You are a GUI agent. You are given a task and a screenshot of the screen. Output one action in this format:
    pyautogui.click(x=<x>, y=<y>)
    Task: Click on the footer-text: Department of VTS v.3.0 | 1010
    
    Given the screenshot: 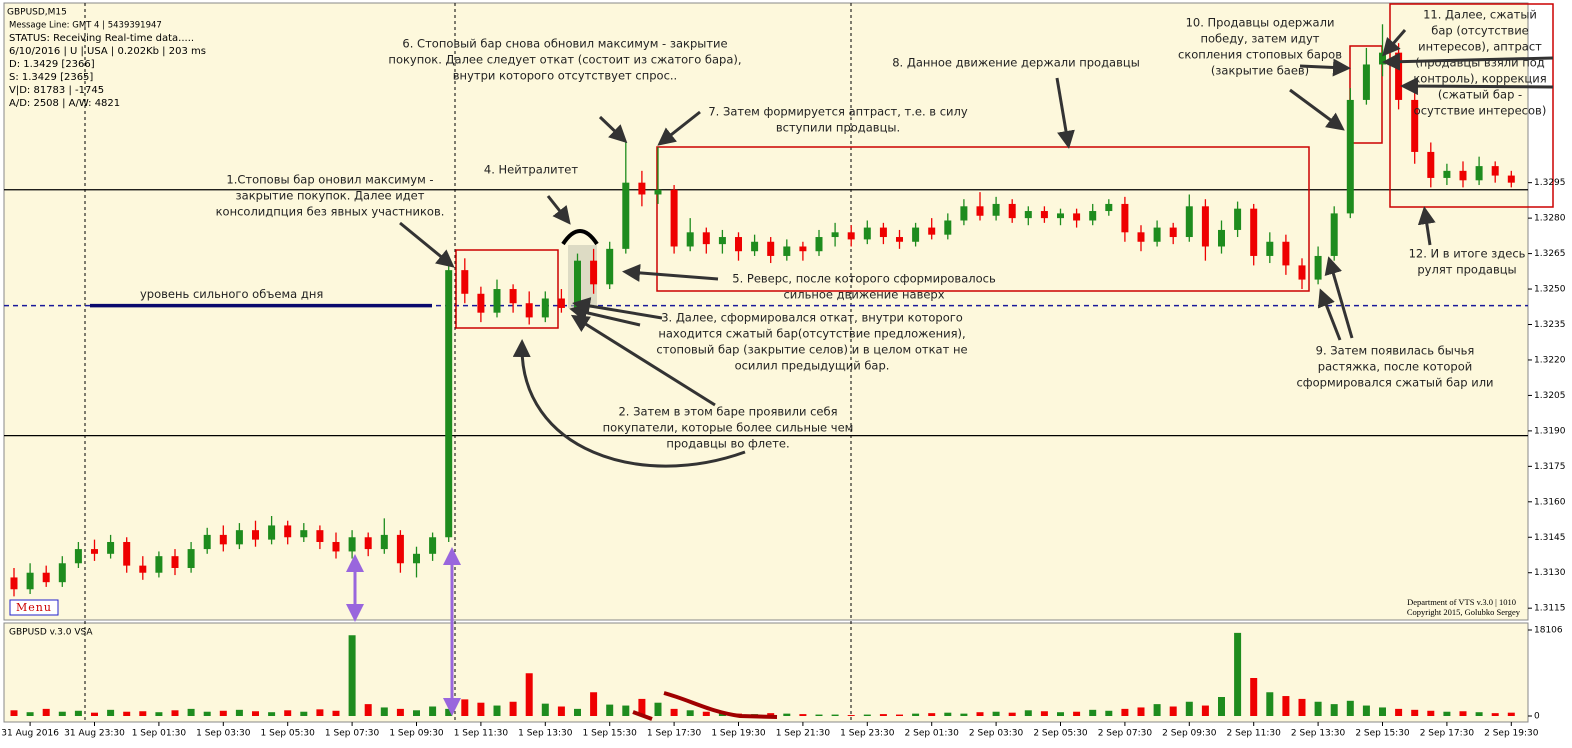 What is the action you would take?
    pyautogui.click(x=1461, y=602)
    